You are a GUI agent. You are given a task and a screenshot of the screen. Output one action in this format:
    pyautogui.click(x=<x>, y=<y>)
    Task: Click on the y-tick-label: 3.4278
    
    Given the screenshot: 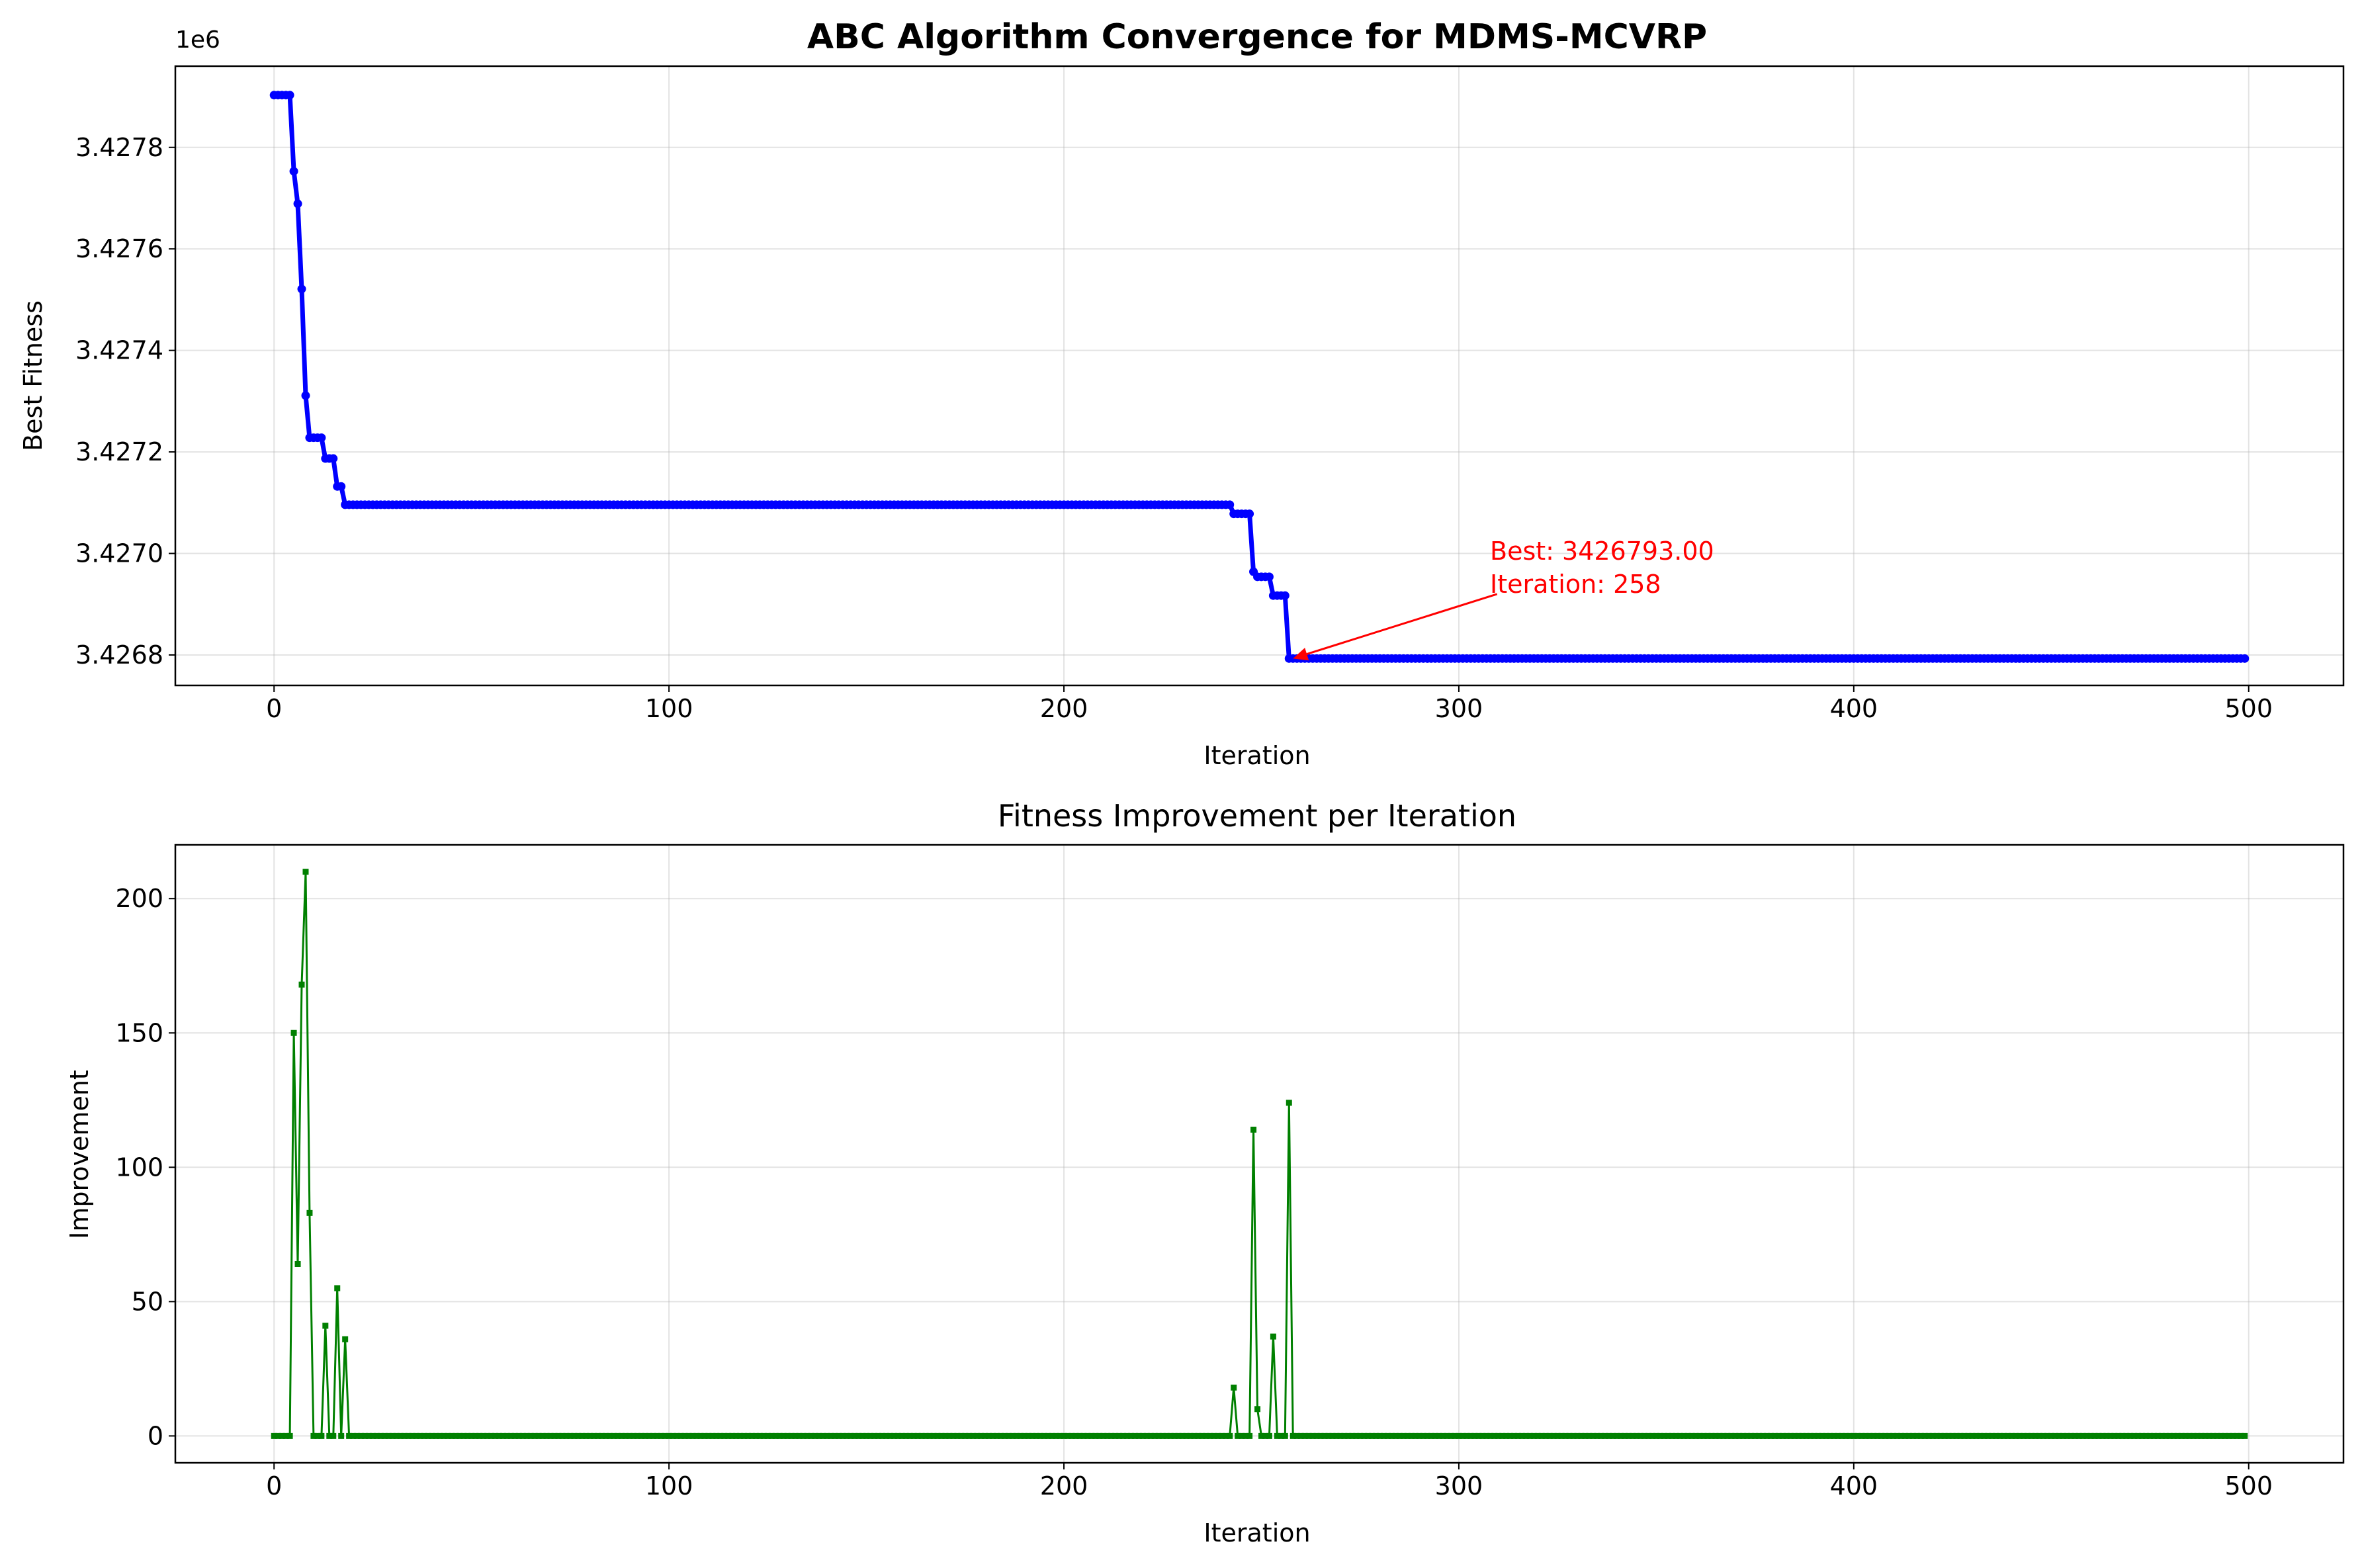 What is the action you would take?
    pyautogui.click(x=119, y=148)
    